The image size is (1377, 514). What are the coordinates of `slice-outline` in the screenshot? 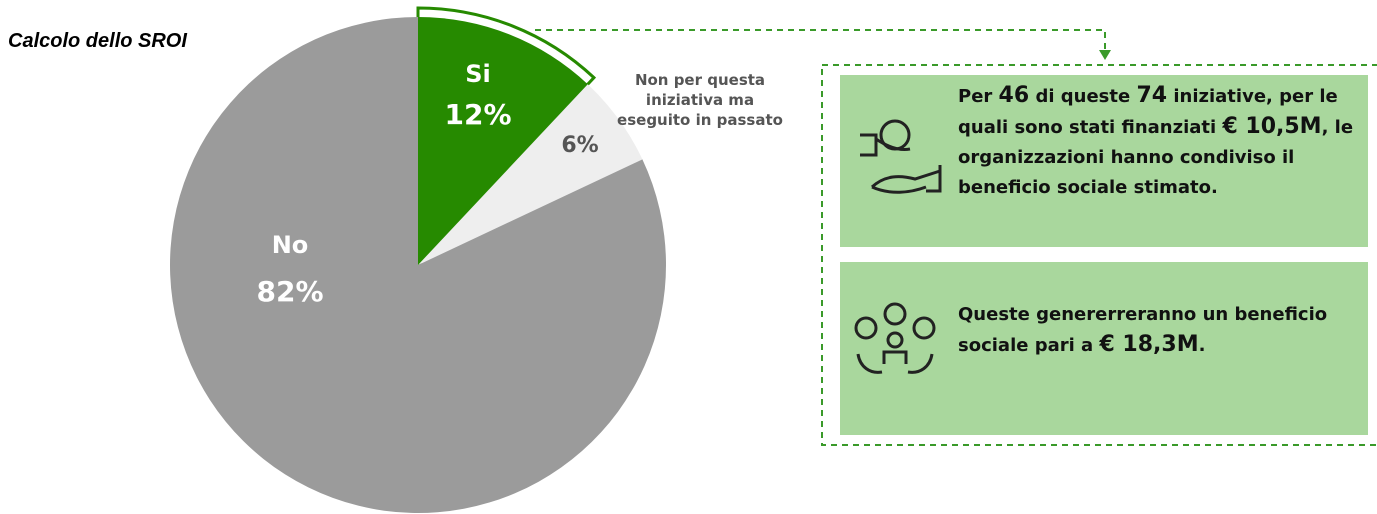 It's located at (506, 137).